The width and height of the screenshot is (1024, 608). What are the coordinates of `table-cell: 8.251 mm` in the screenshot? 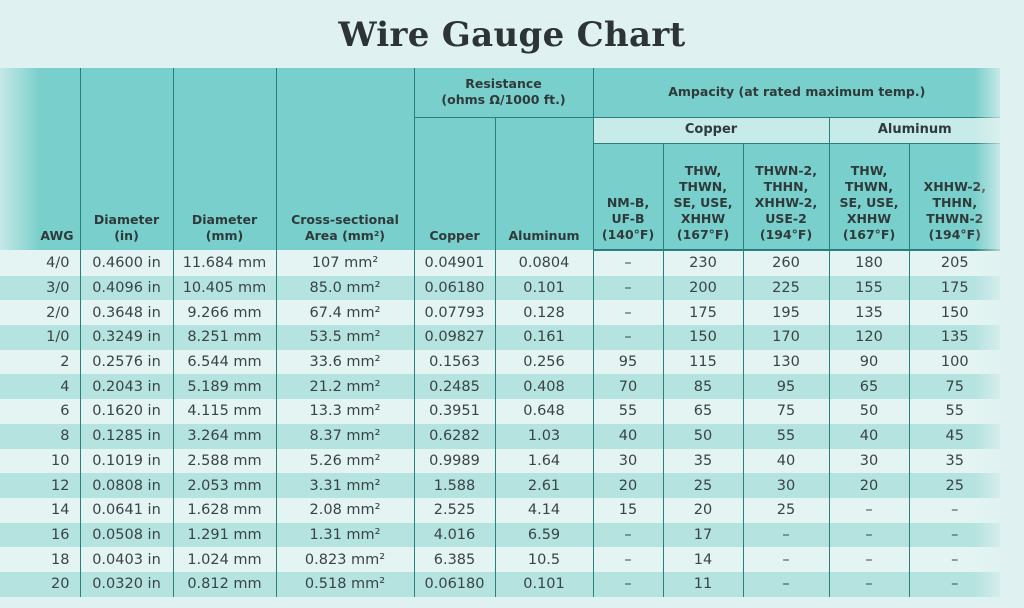 It's located at (224, 337).